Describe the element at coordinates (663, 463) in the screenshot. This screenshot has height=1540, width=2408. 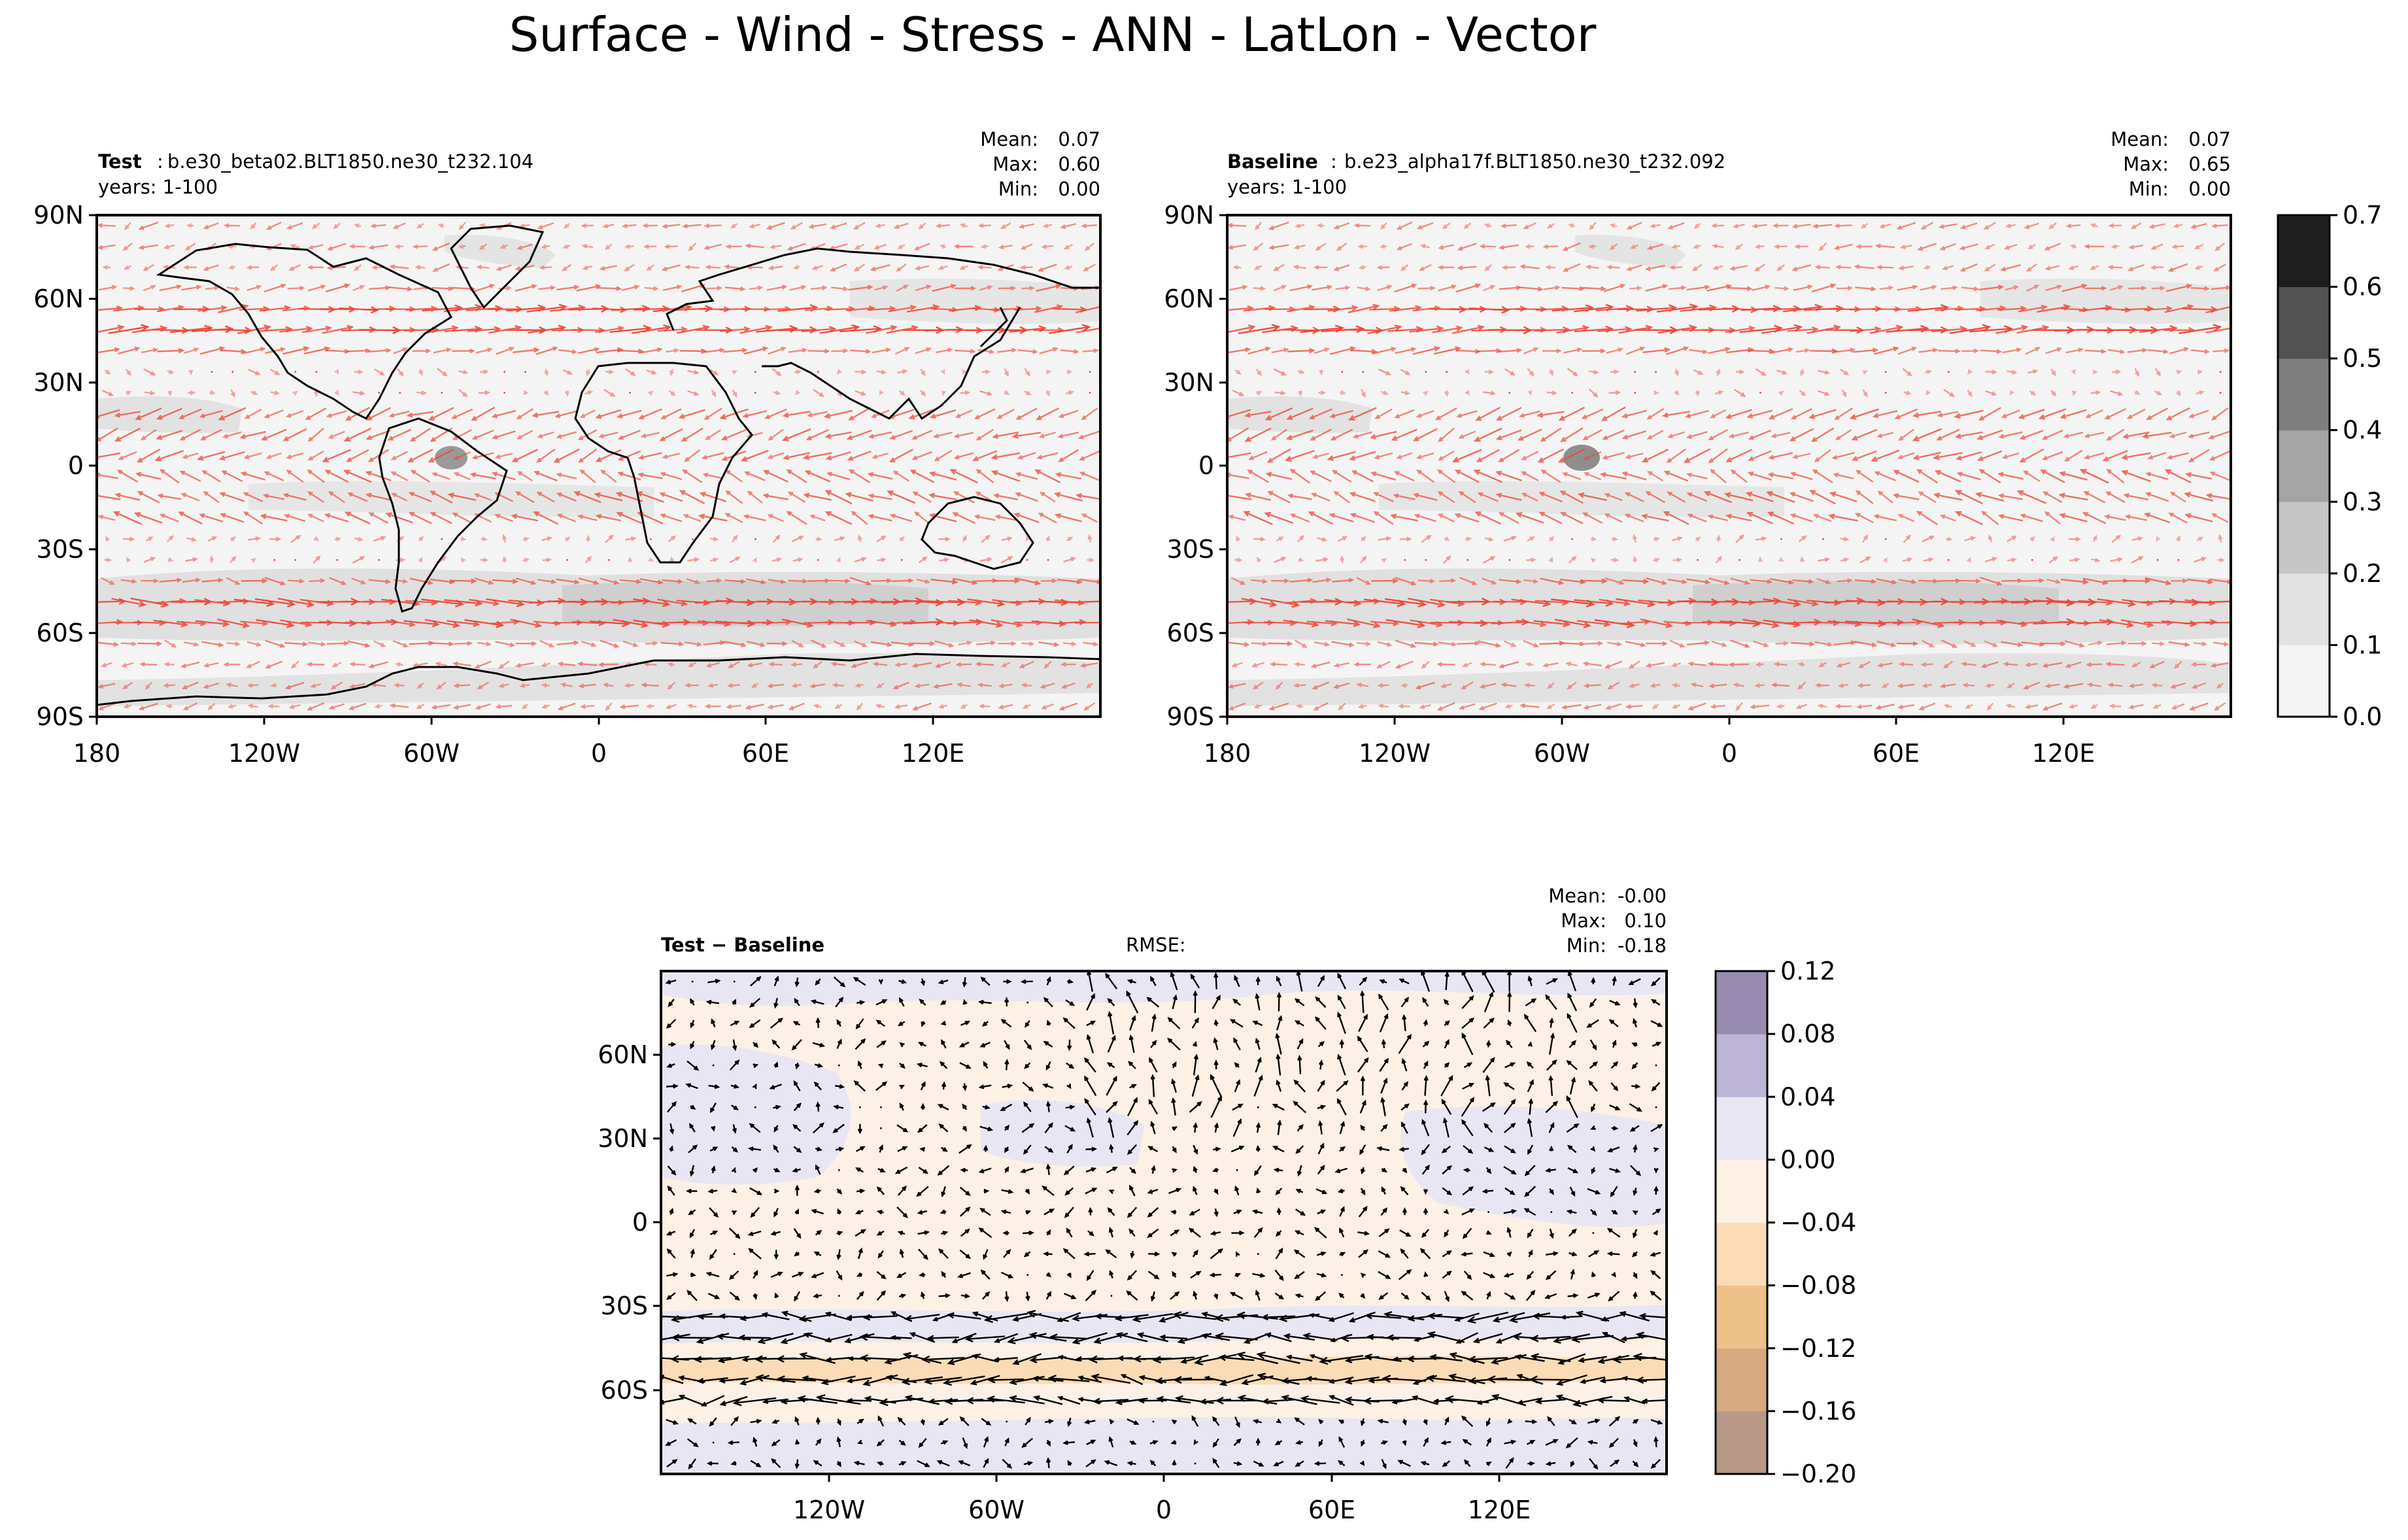
I see `test-coast-africa` at that location.